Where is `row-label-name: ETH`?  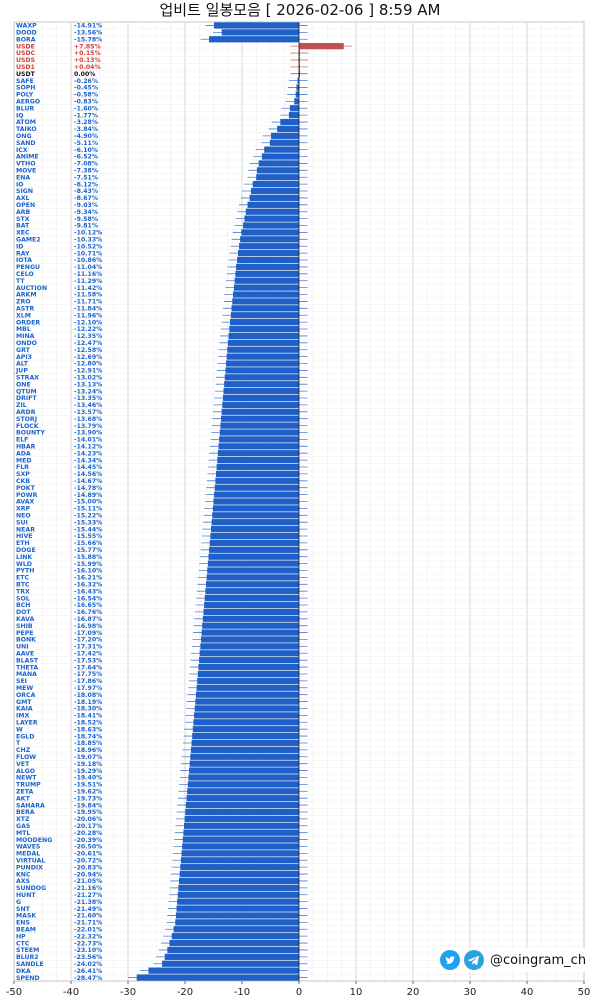
row-label-name: ETH is located at coordinates (23, 543).